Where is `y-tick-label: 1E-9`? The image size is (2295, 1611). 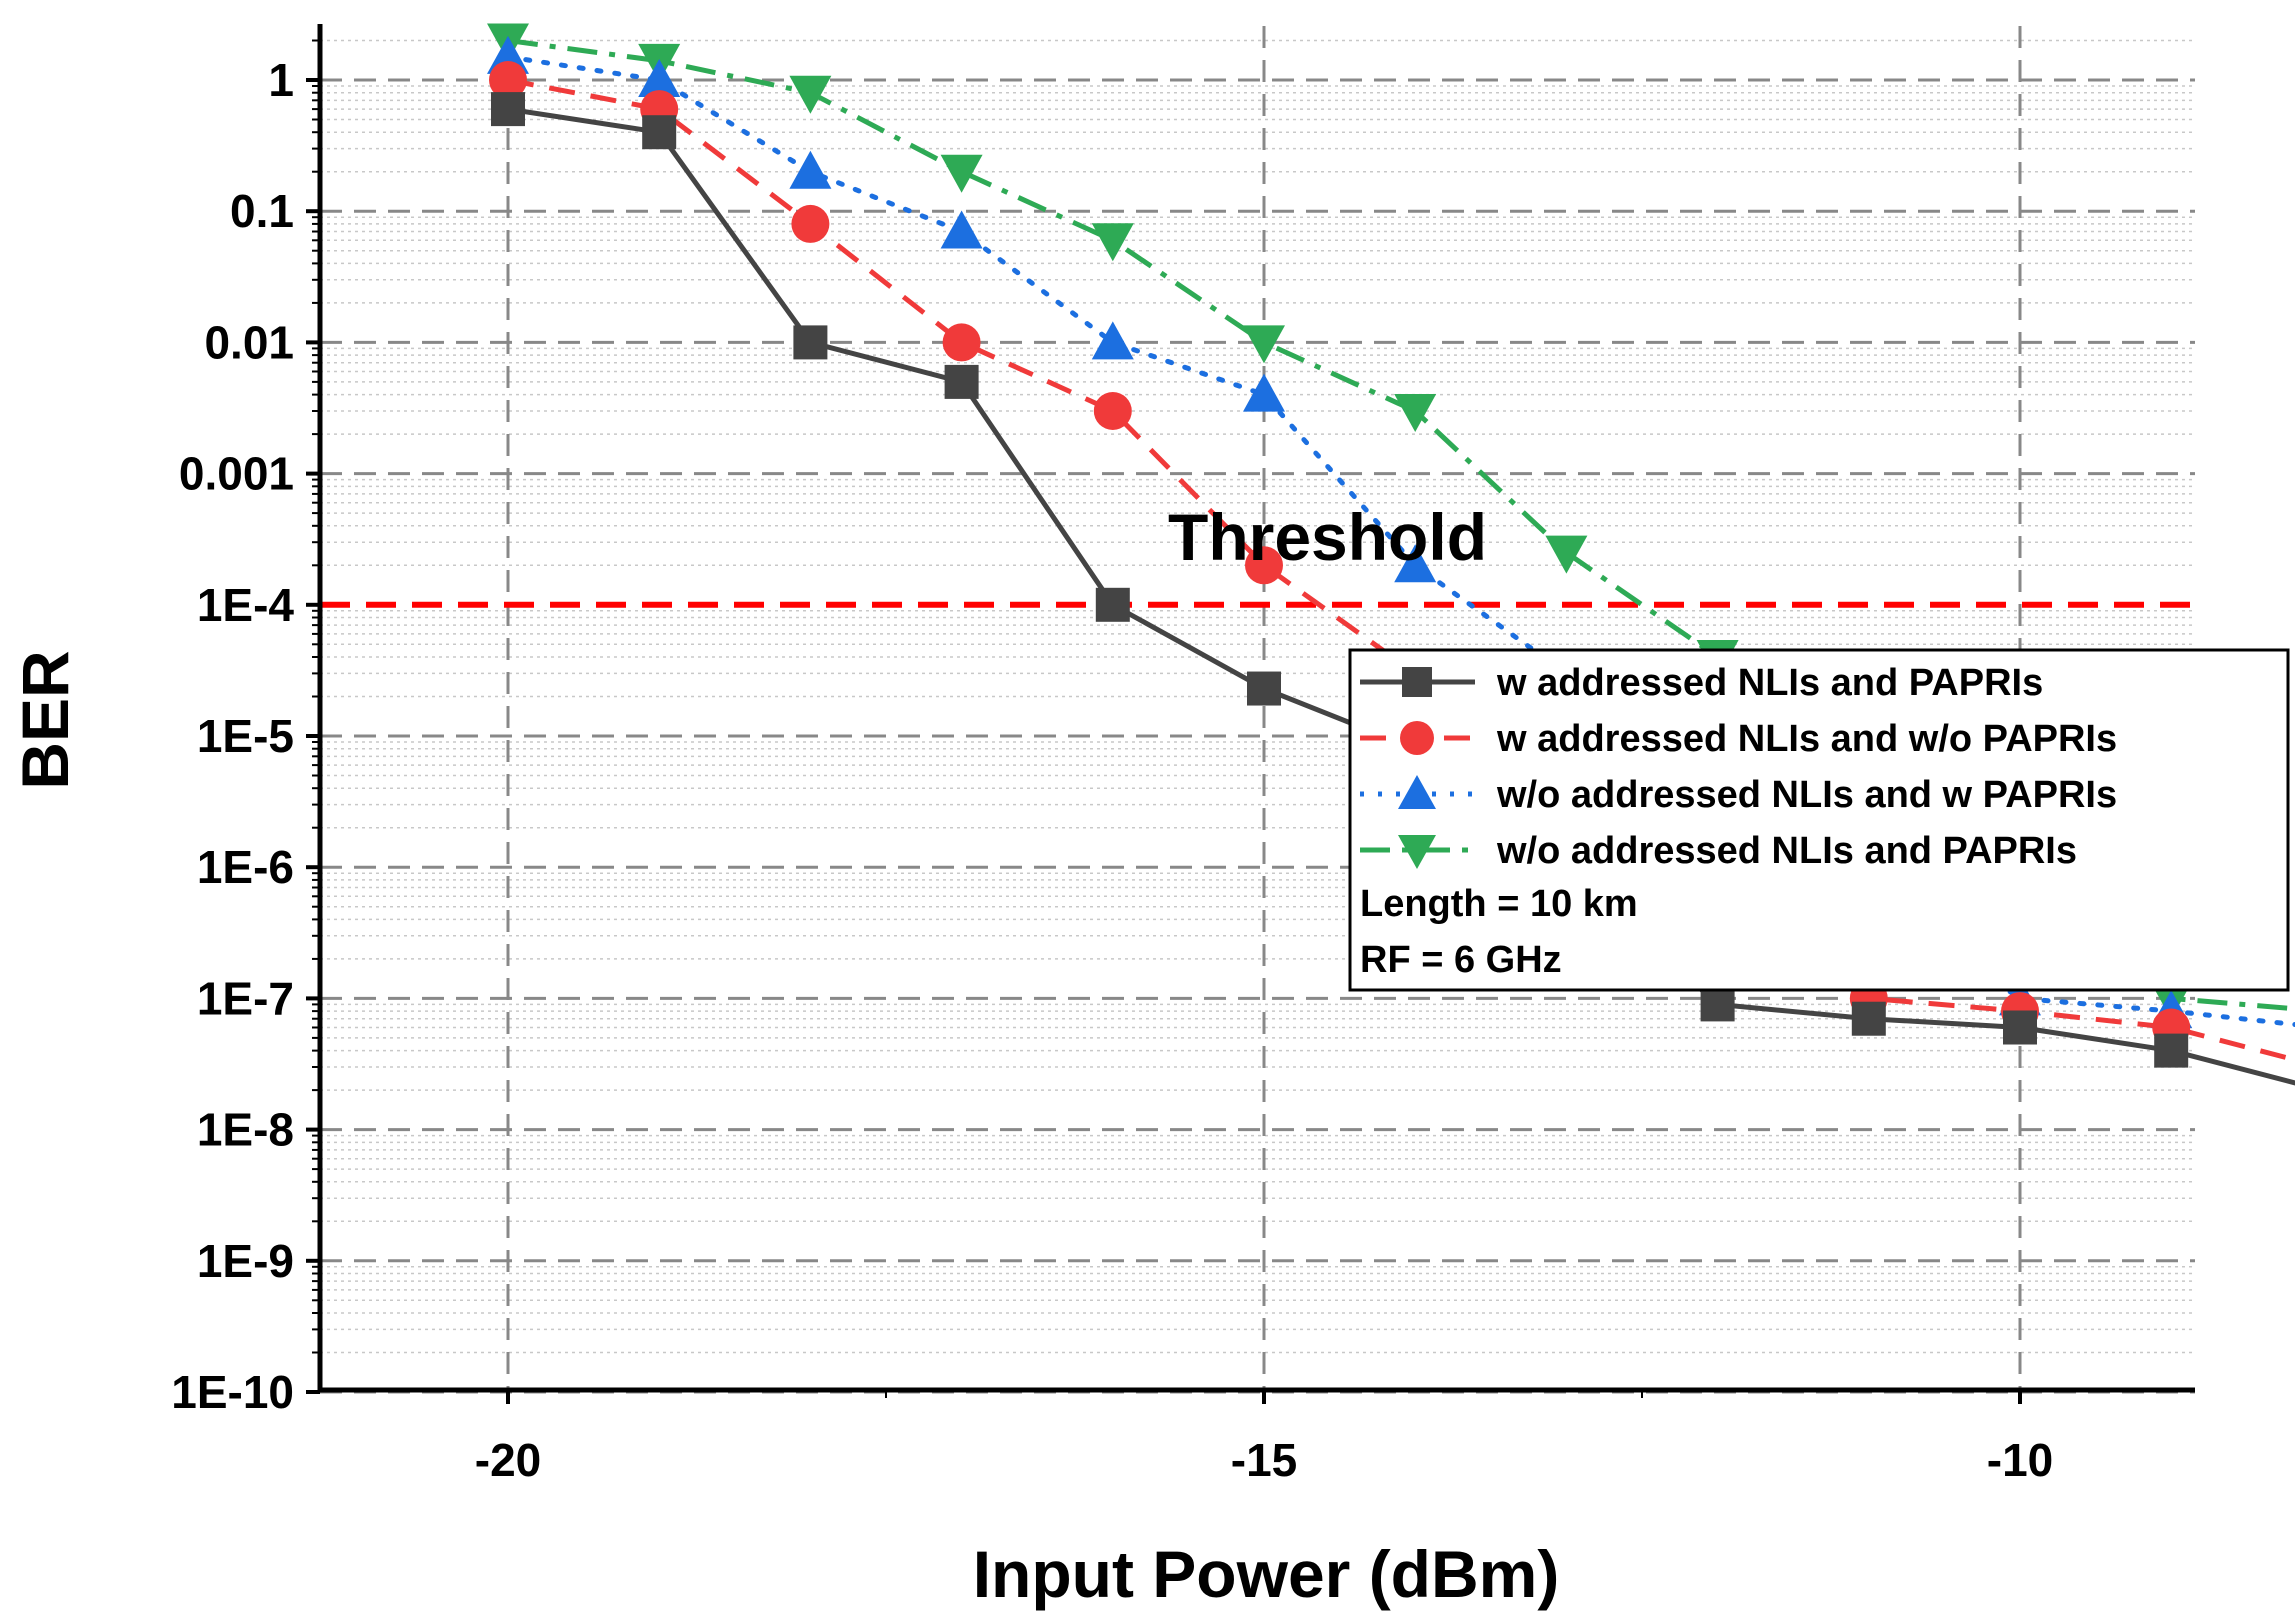 y-tick-label: 1E-9 is located at coordinates (245, 1261).